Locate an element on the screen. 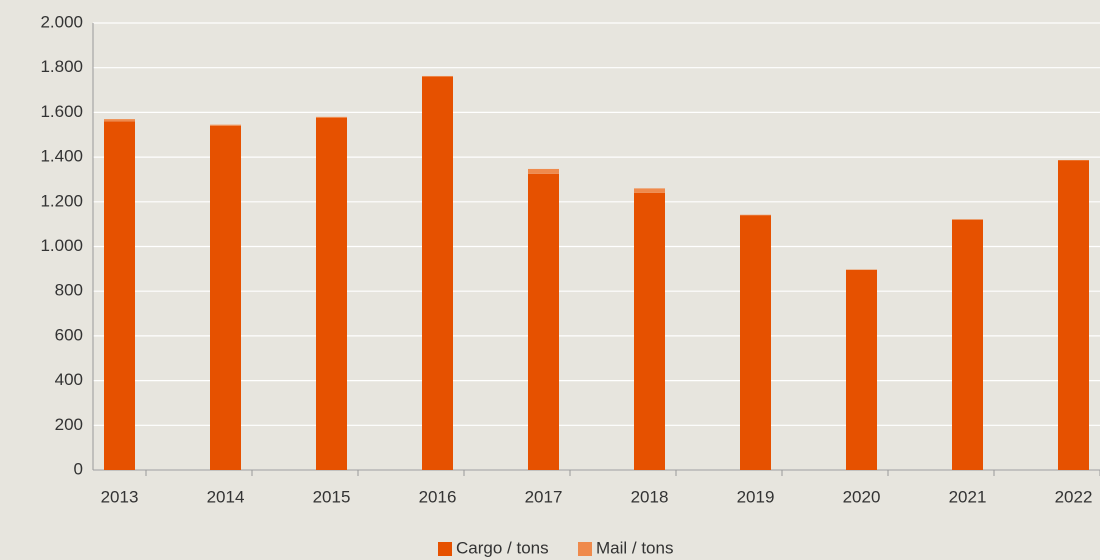 The image size is (1100, 560). x-tick-label: 2014 is located at coordinates (226, 496).